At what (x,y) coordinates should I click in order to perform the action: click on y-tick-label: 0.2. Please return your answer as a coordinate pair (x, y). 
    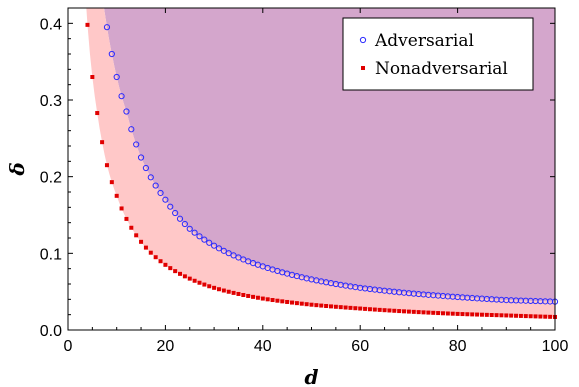
    Looking at the image, I should click on (51, 178).